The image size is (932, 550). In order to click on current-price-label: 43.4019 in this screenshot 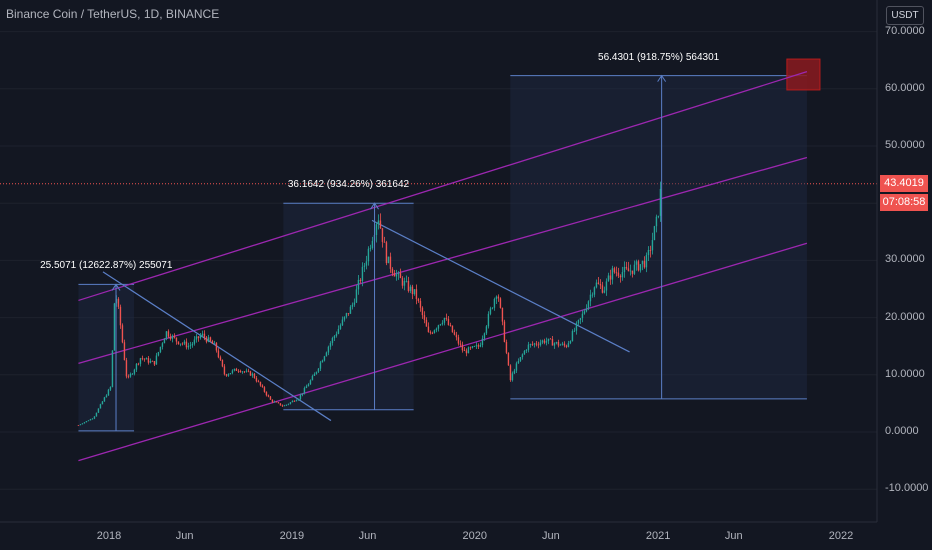, I will do `click(904, 183)`.